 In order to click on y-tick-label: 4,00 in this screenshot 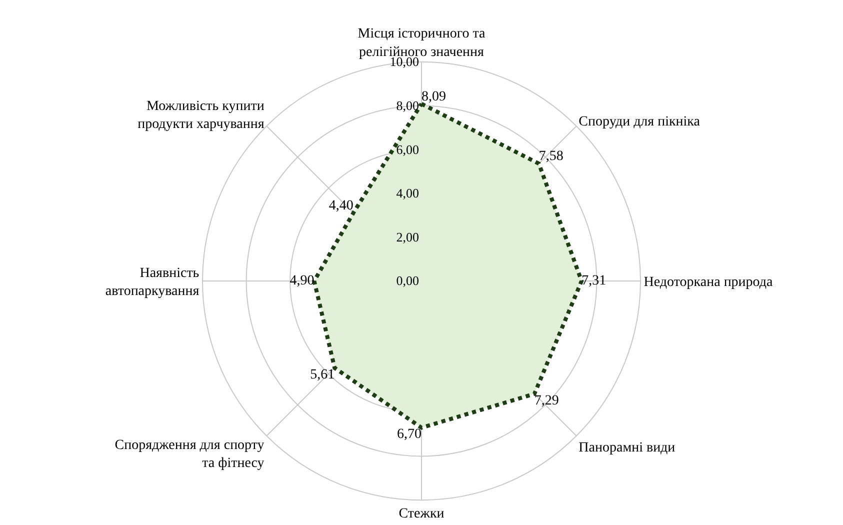, I will do `click(408, 193)`.